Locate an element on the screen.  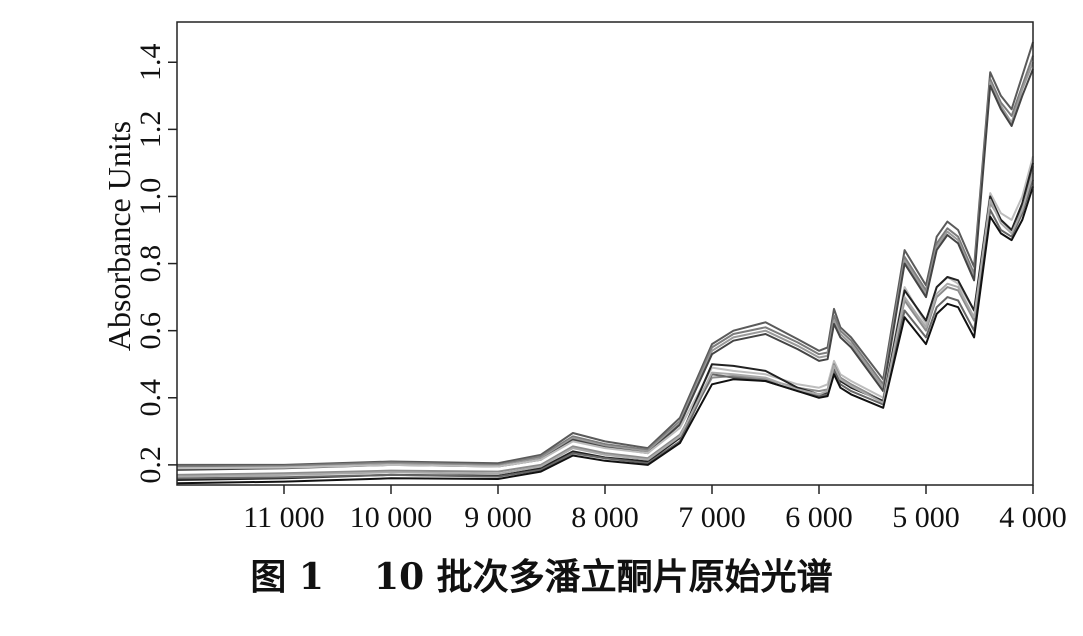
x-tick-label: 11 000 is located at coordinates (283, 517).